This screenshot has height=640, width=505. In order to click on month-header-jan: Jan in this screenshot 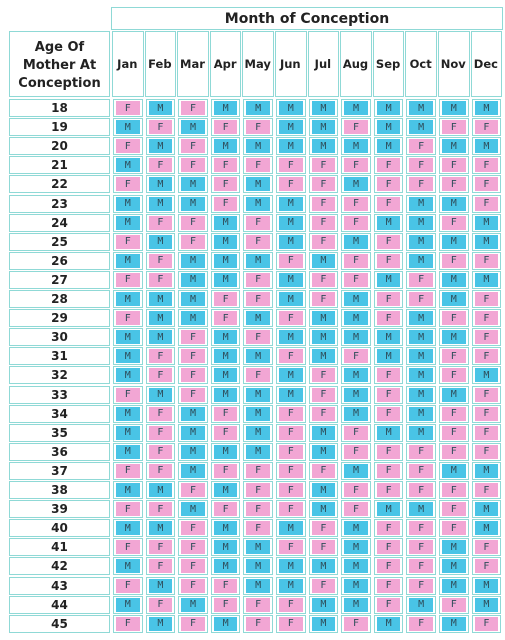, I will do `click(127, 64)`.